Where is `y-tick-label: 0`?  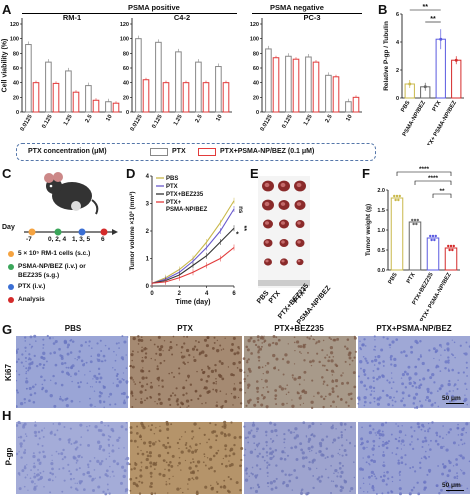
y-tick-label: 0 is located at coordinates (397, 99).